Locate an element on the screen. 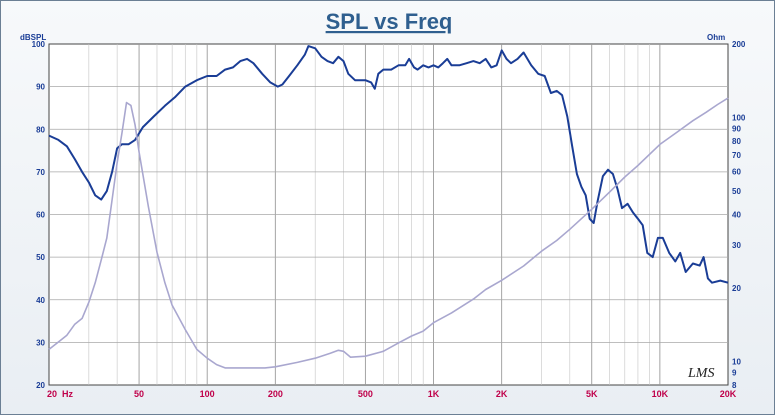  y-left-tick-label: 30 is located at coordinates (40, 342).